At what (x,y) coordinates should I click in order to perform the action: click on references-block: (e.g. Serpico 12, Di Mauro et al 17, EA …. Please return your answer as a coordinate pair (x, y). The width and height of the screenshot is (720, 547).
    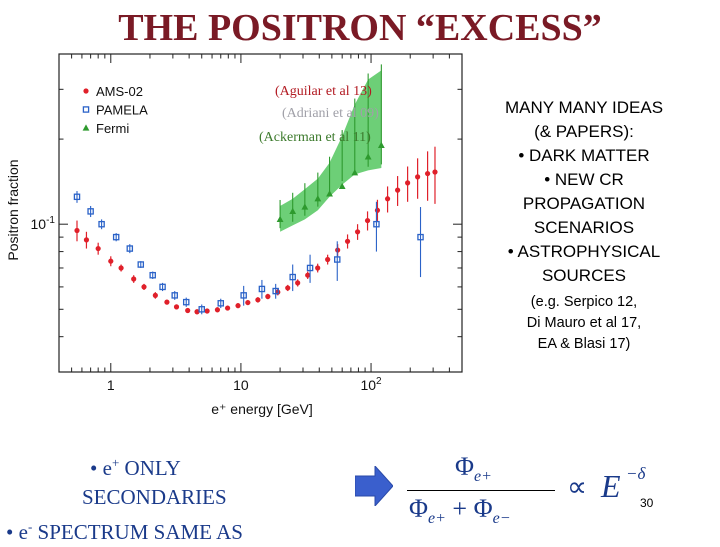
    Looking at the image, I should click on (584, 323).